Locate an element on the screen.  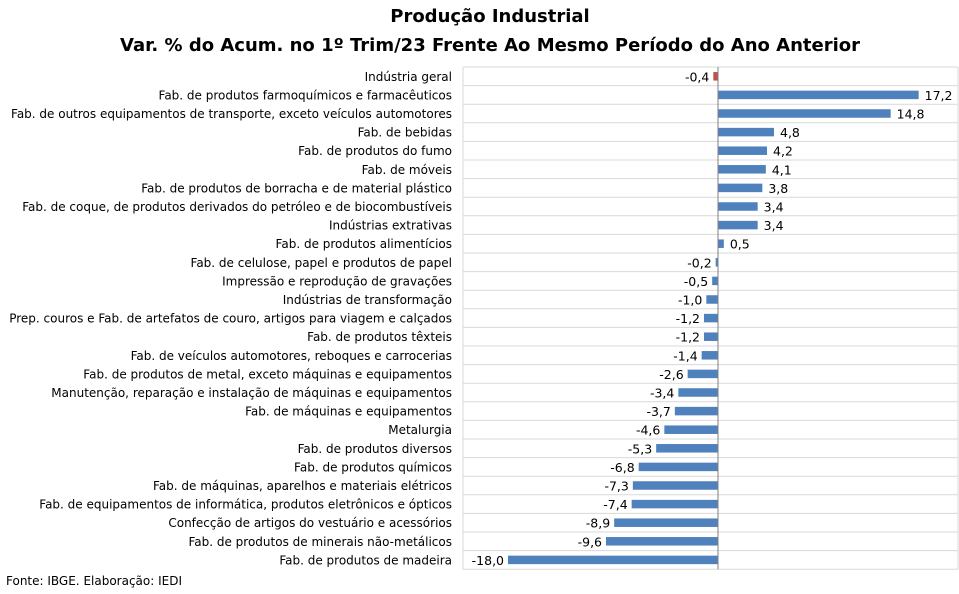
category-label: Fab. de bebidas is located at coordinates (405, 133).